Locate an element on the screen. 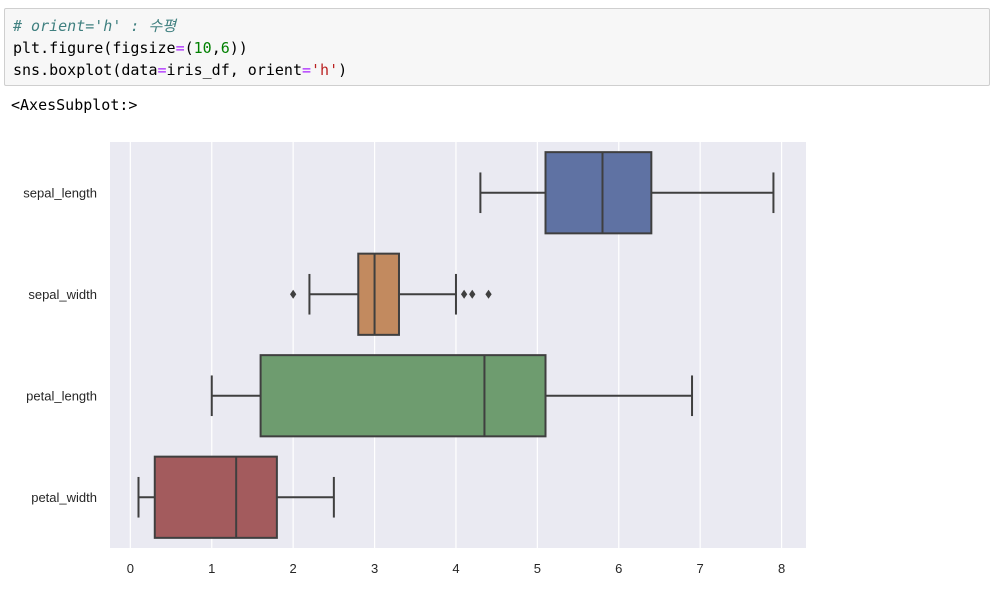  x-tick-label: 6 is located at coordinates (618, 568).